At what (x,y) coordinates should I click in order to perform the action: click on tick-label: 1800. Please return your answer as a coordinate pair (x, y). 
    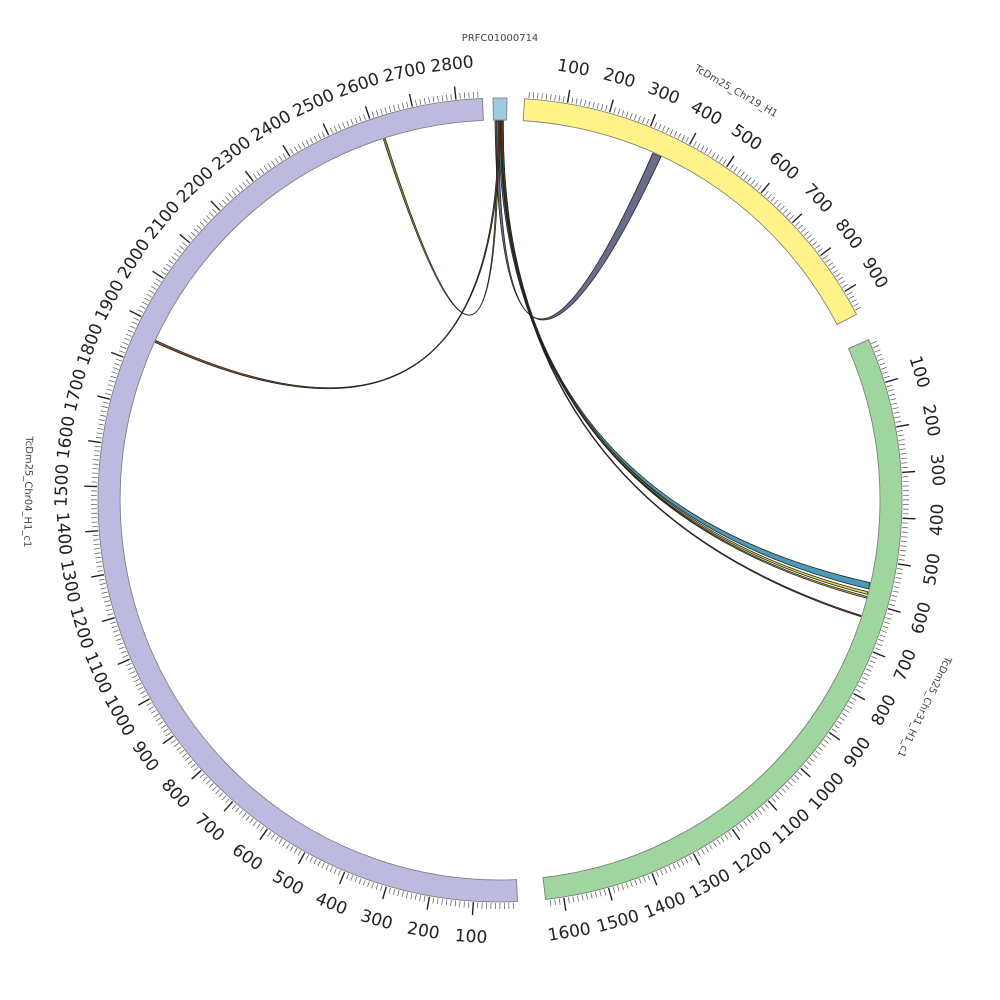
    Looking at the image, I should click on (90, 345).